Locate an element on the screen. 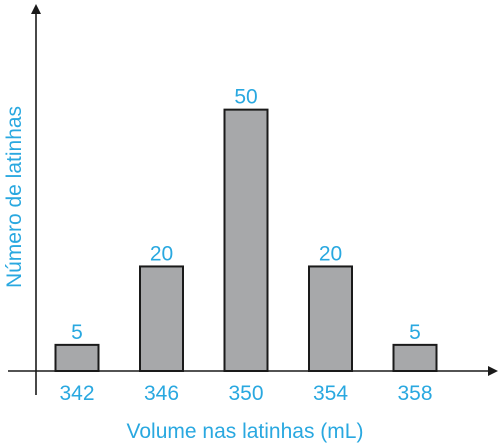 The height and width of the screenshot is (446, 504). x-tick-label-342: 342 is located at coordinates (76, 393).